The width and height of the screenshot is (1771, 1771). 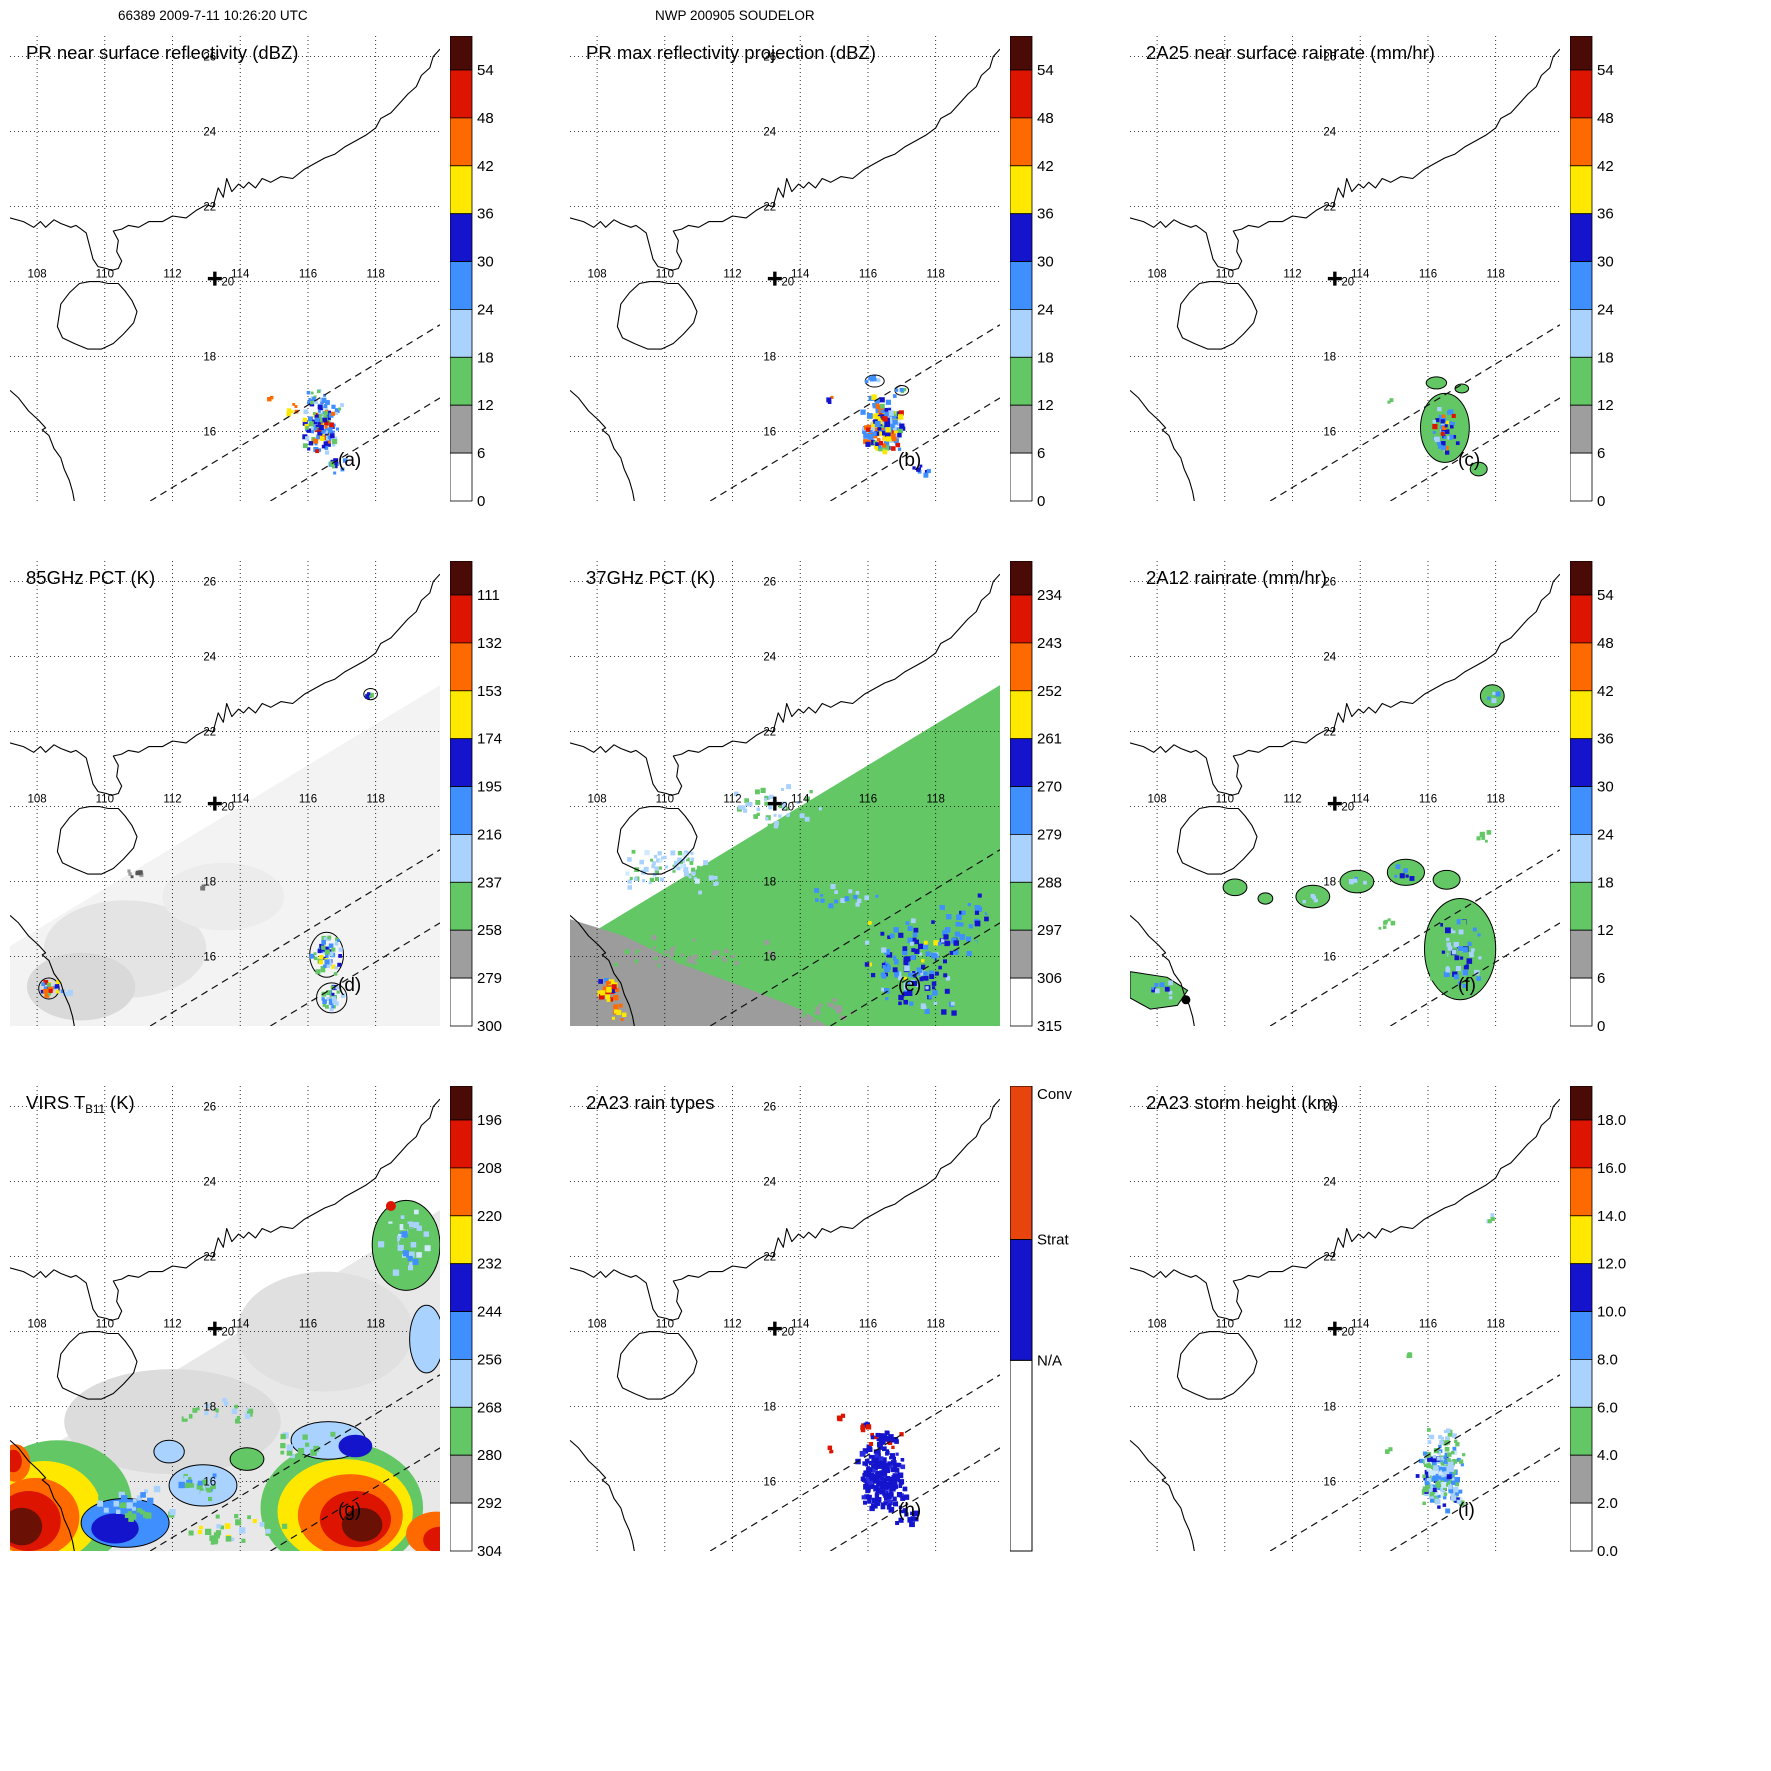 I want to click on panel-letter: (e), so click(x=909, y=985).